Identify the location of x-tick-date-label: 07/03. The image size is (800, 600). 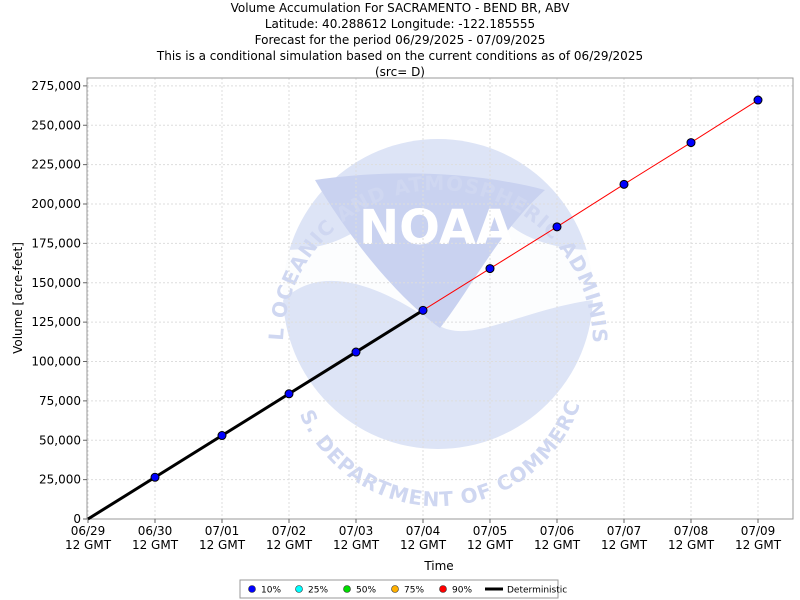
(356, 531).